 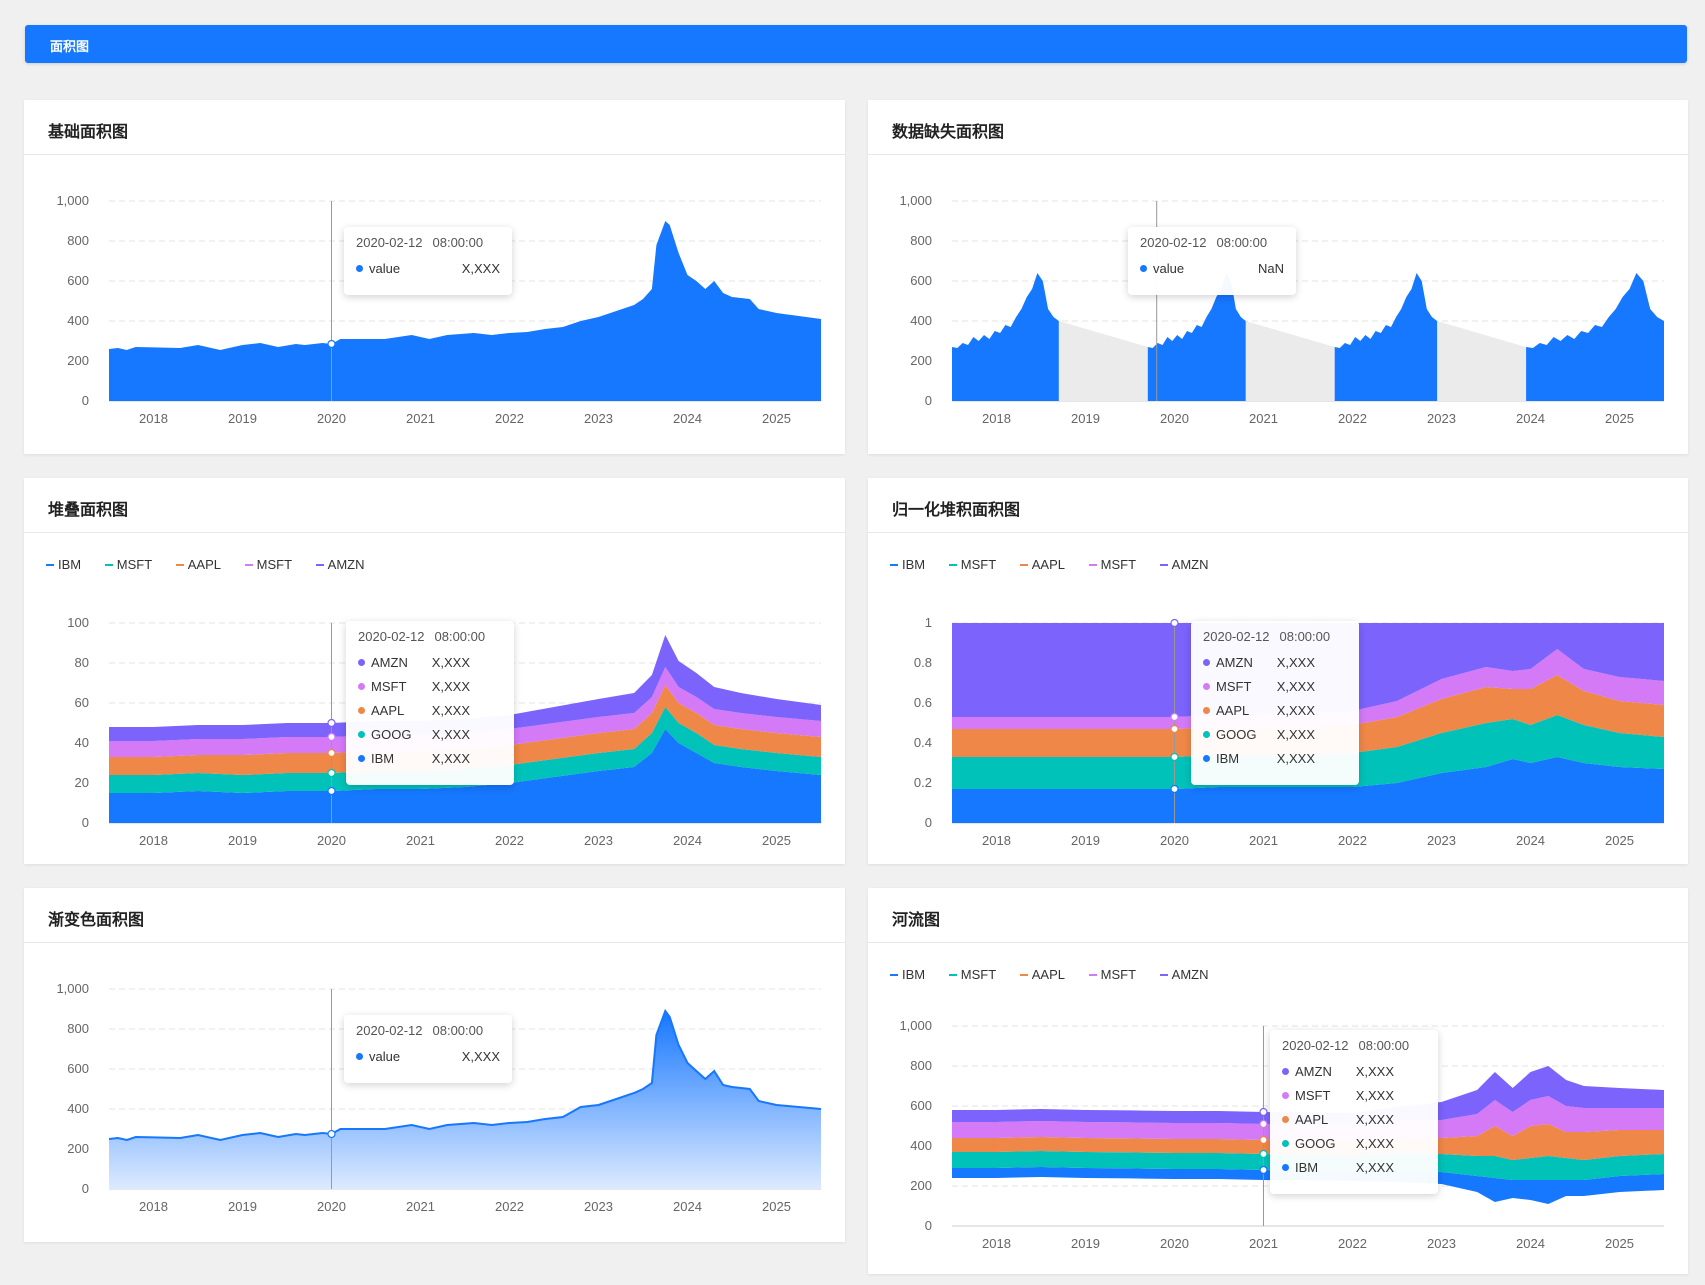 What do you see at coordinates (1482, 361) in the screenshot?
I see `missing-data-gap` at bounding box center [1482, 361].